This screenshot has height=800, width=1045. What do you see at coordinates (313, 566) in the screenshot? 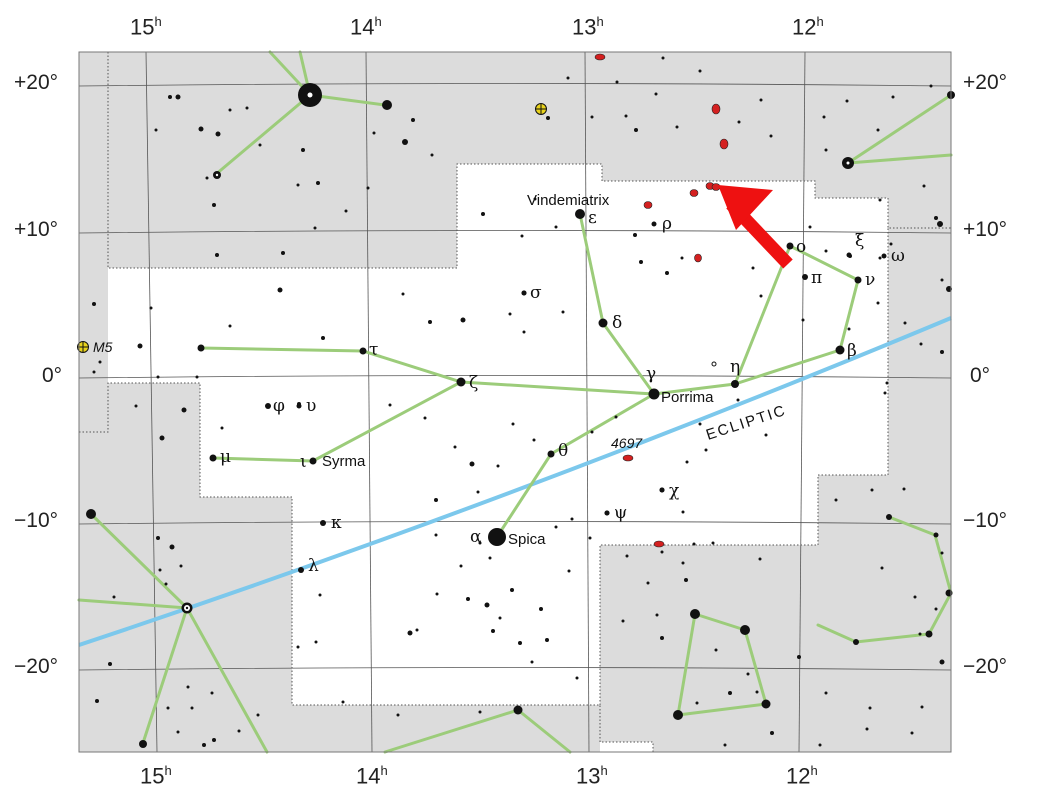
I see `label-lambda: λ` at bounding box center [313, 566].